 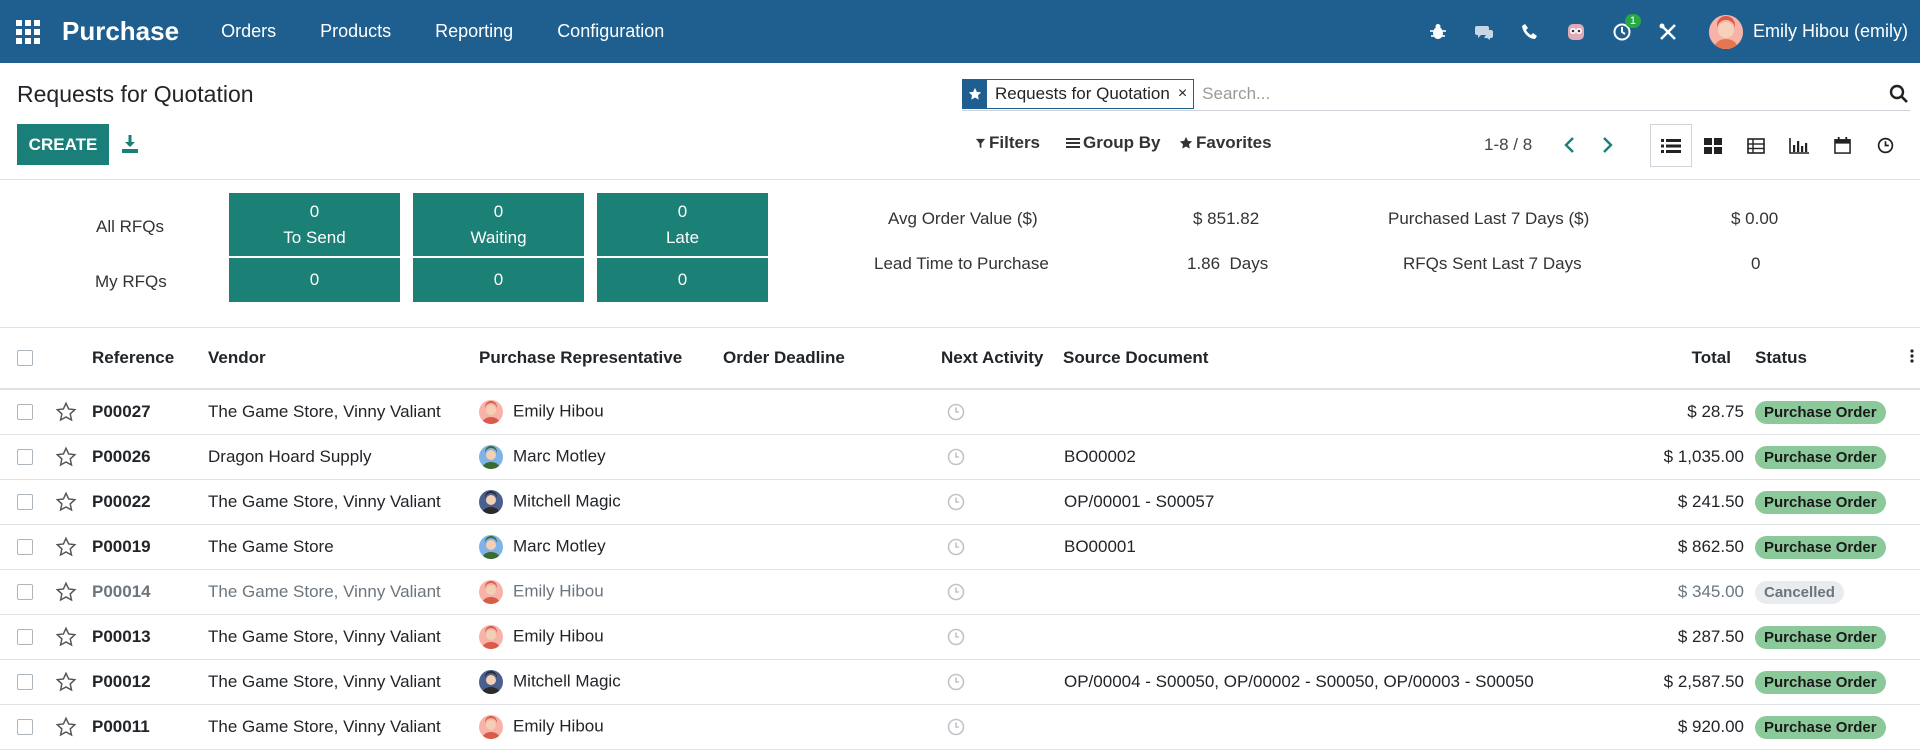 What do you see at coordinates (784, 357) in the screenshot?
I see `header-deadline: Order Deadline` at bounding box center [784, 357].